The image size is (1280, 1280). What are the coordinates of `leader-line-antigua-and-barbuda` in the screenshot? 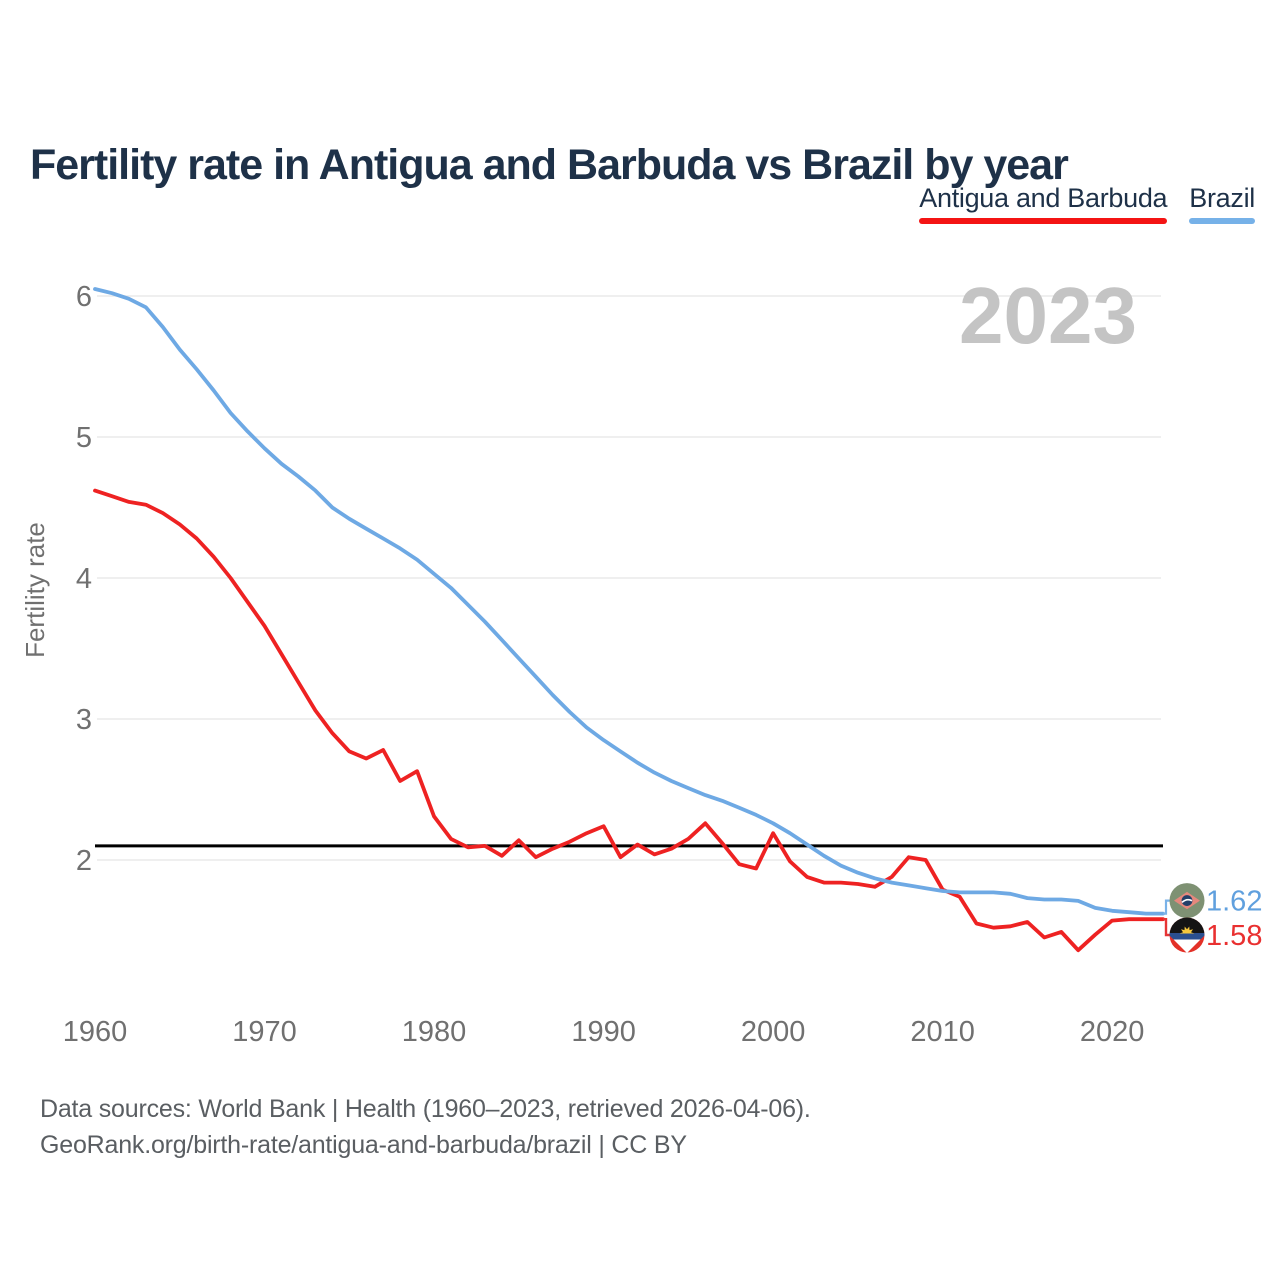 It's located at (1166, 927).